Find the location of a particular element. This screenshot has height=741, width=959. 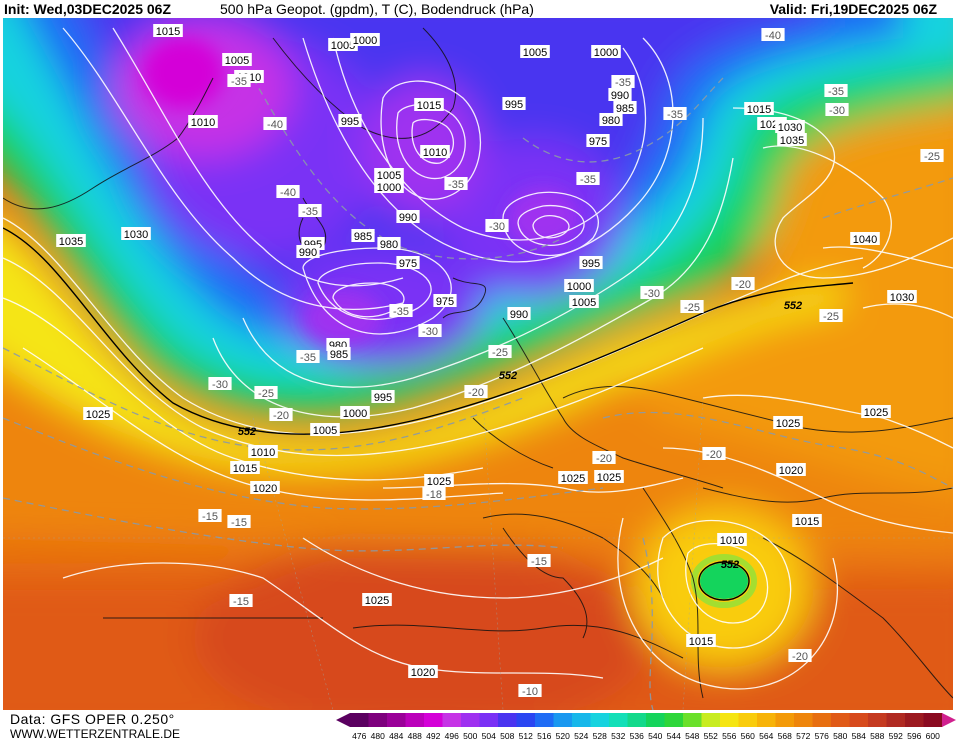

temperature-label-text: -25 is located at coordinates (500, 353).